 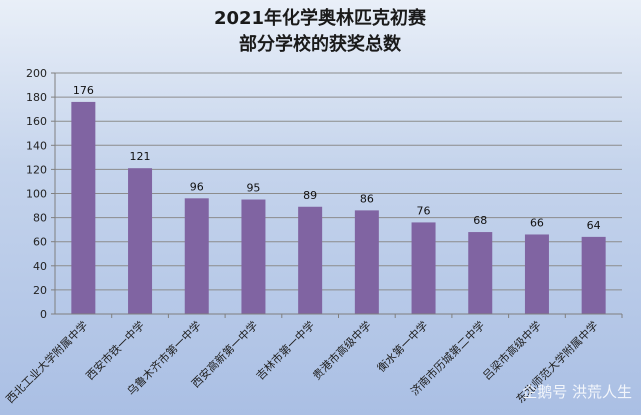 I want to click on y-tick-label: 140, so click(x=36, y=145).